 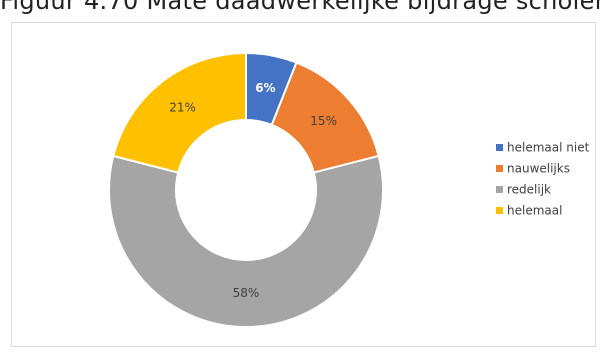 I want to click on data-label-nauwelijks: 15%, so click(x=323, y=121).